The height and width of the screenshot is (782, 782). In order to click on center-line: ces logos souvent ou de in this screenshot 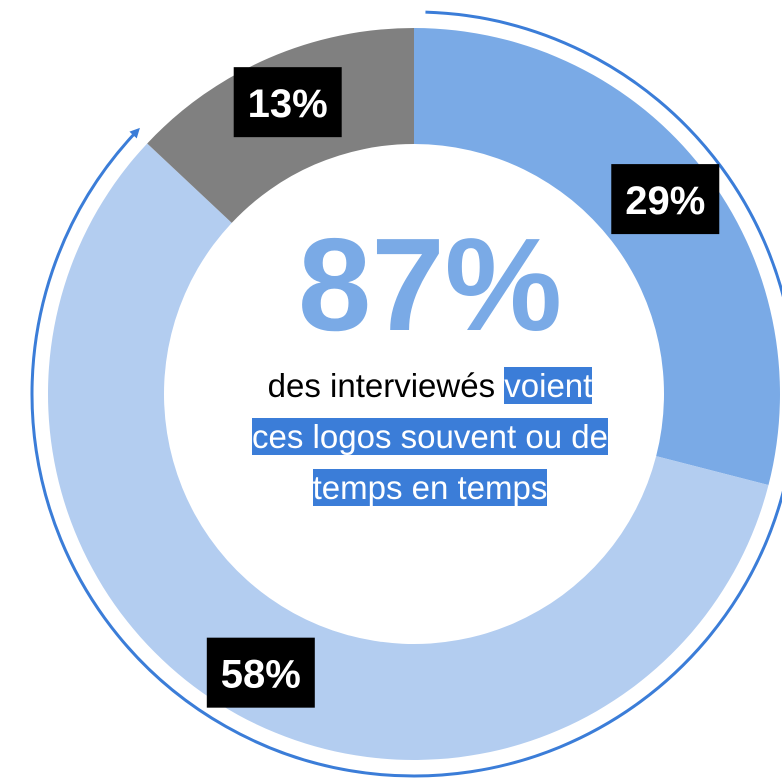, I will do `click(430, 436)`.